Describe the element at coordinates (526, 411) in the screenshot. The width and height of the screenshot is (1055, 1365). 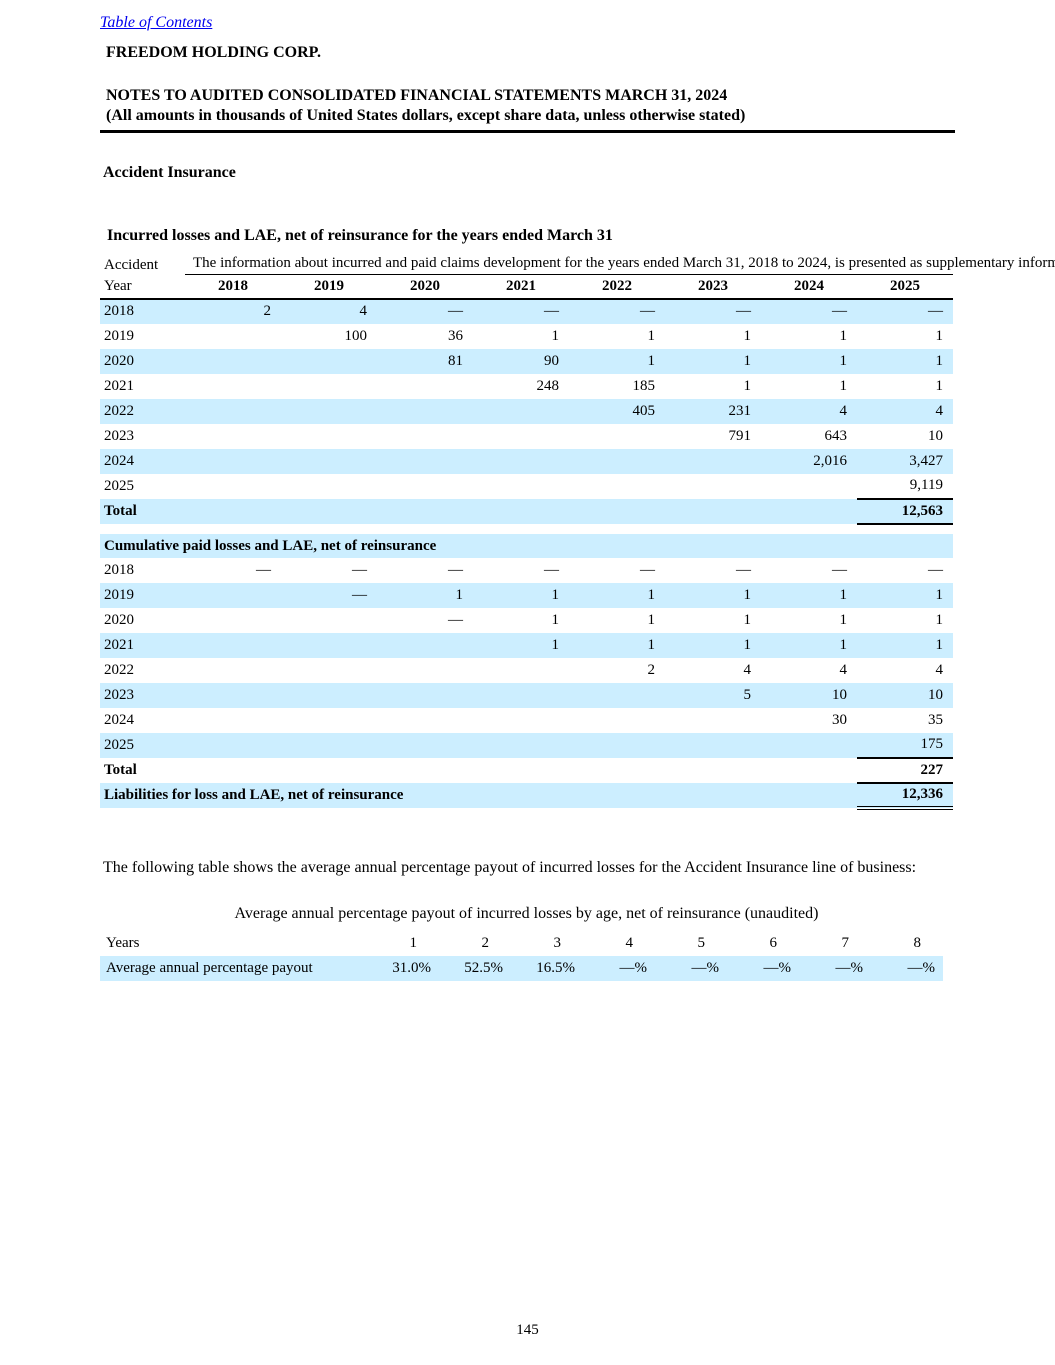
I see `incurred-table-row: 2022 405 231 4 4` at that location.